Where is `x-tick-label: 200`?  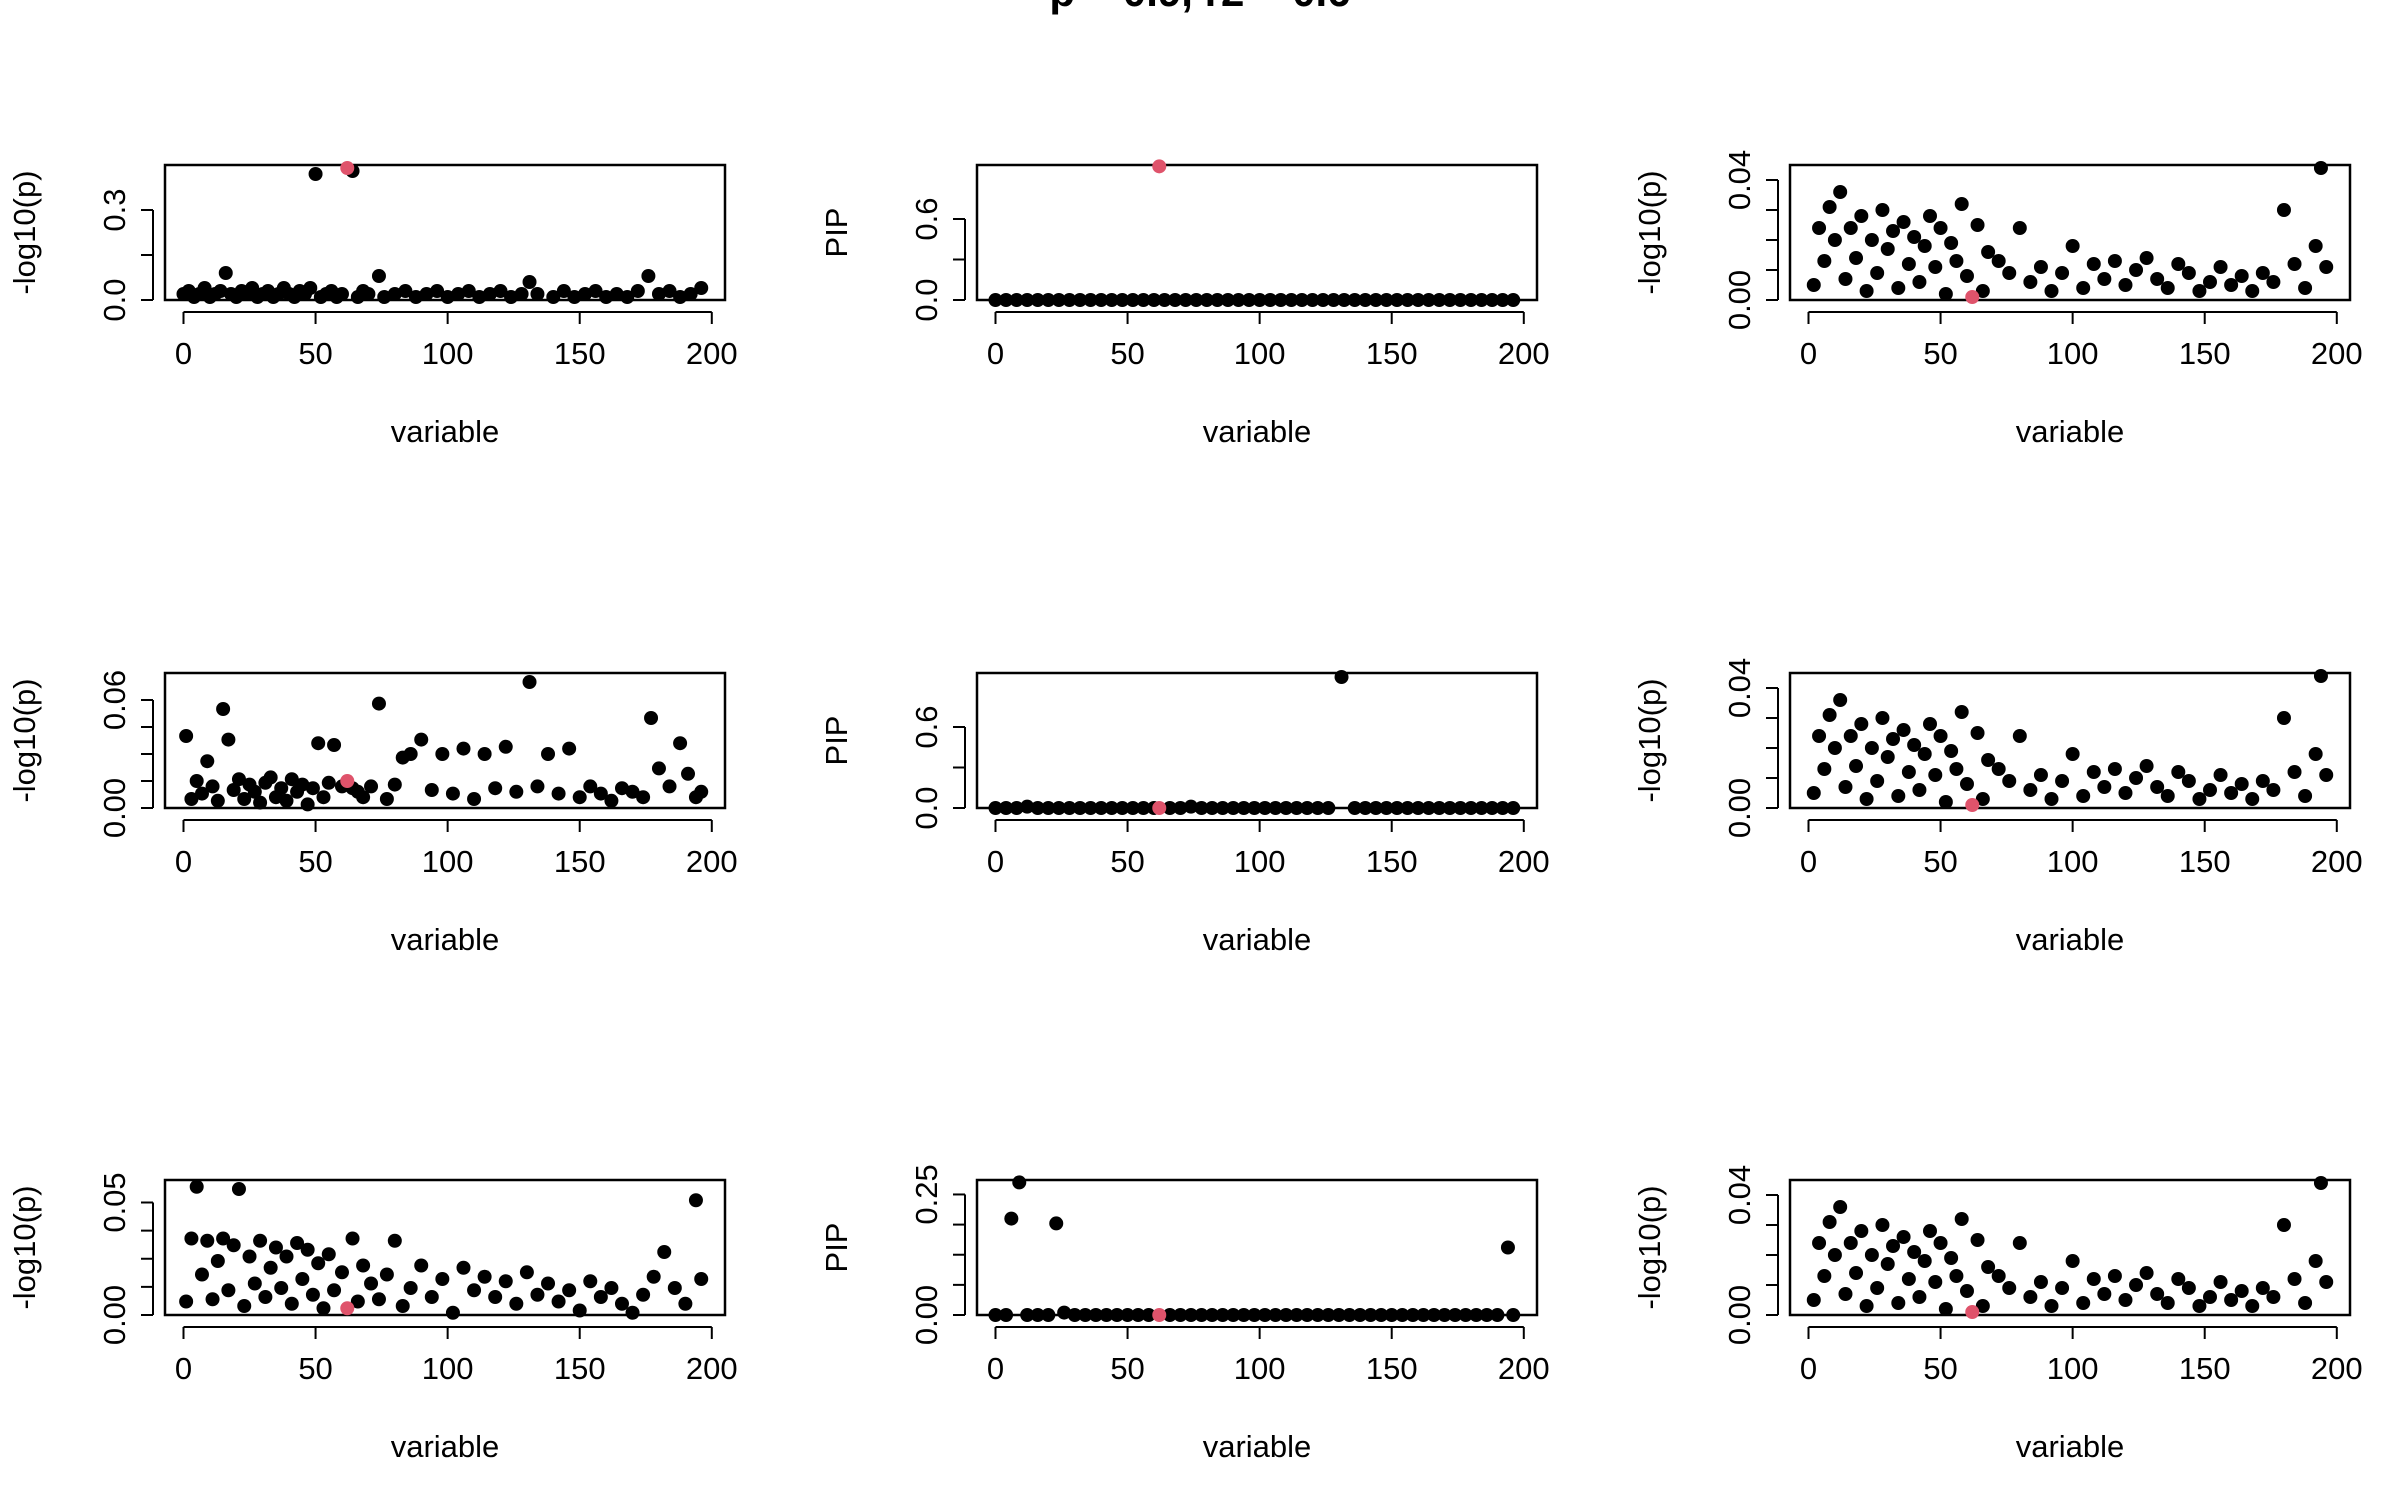
x-tick-label: 200 is located at coordinates (2337, 1368).